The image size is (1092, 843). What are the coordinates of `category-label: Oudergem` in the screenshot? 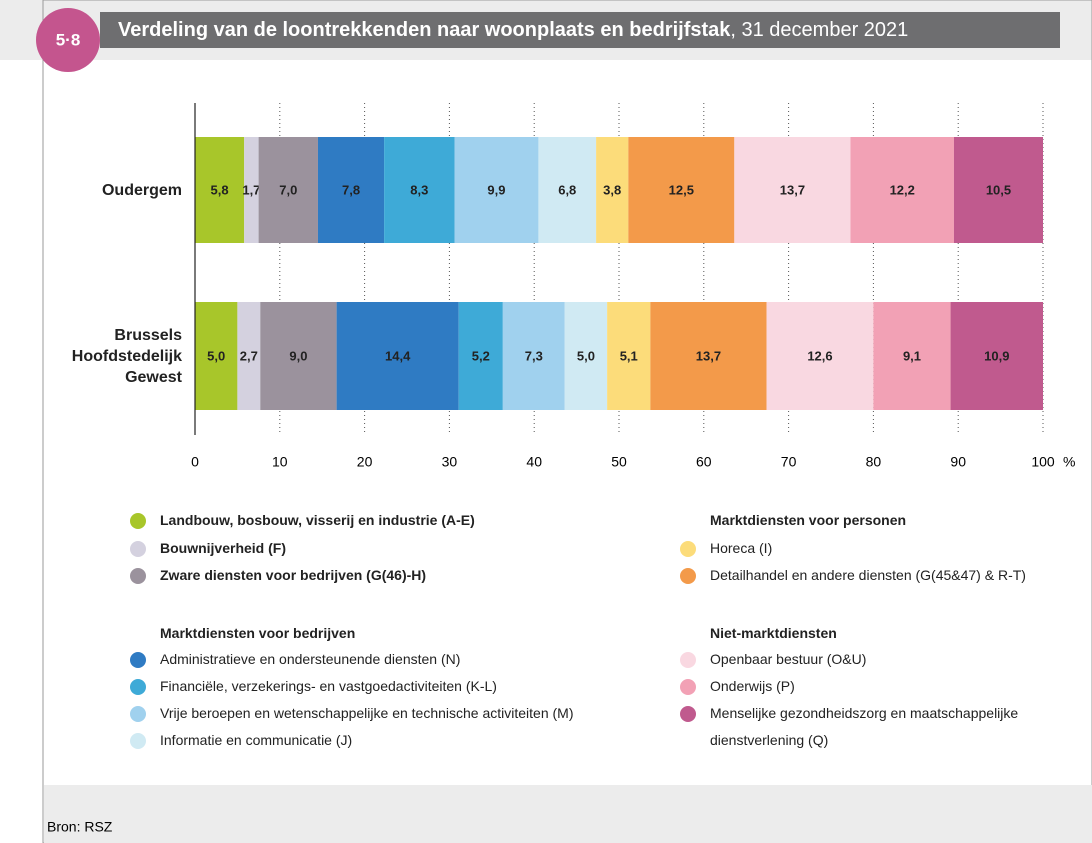 It's located at (141, 190).